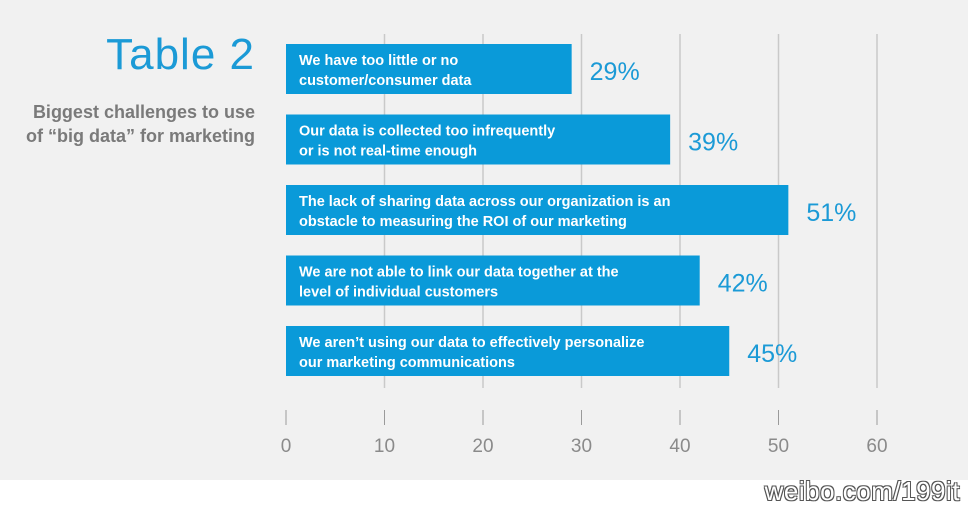  Describe the element at coordinates (180, 54) in the screenshot. I see `chart-title: Table 2` at that location.